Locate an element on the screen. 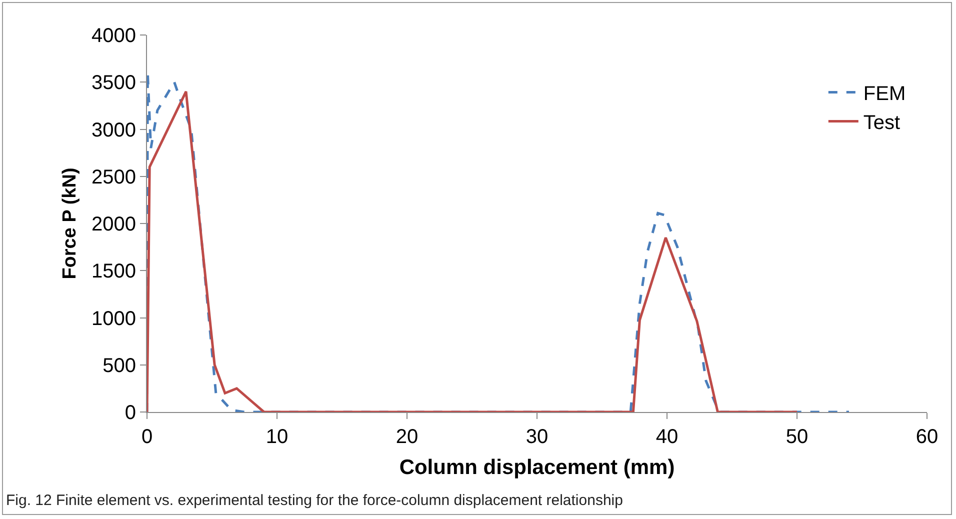  y-axis-title: Force P (kN) is located at coordinates (69, 224).